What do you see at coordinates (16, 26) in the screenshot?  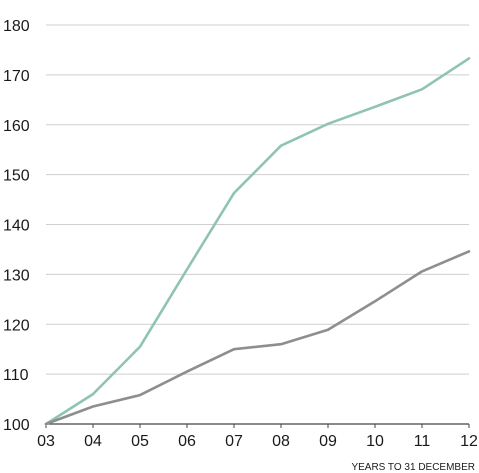 I see `y-tick-label-180: 180` at bounding box center [16, 26].